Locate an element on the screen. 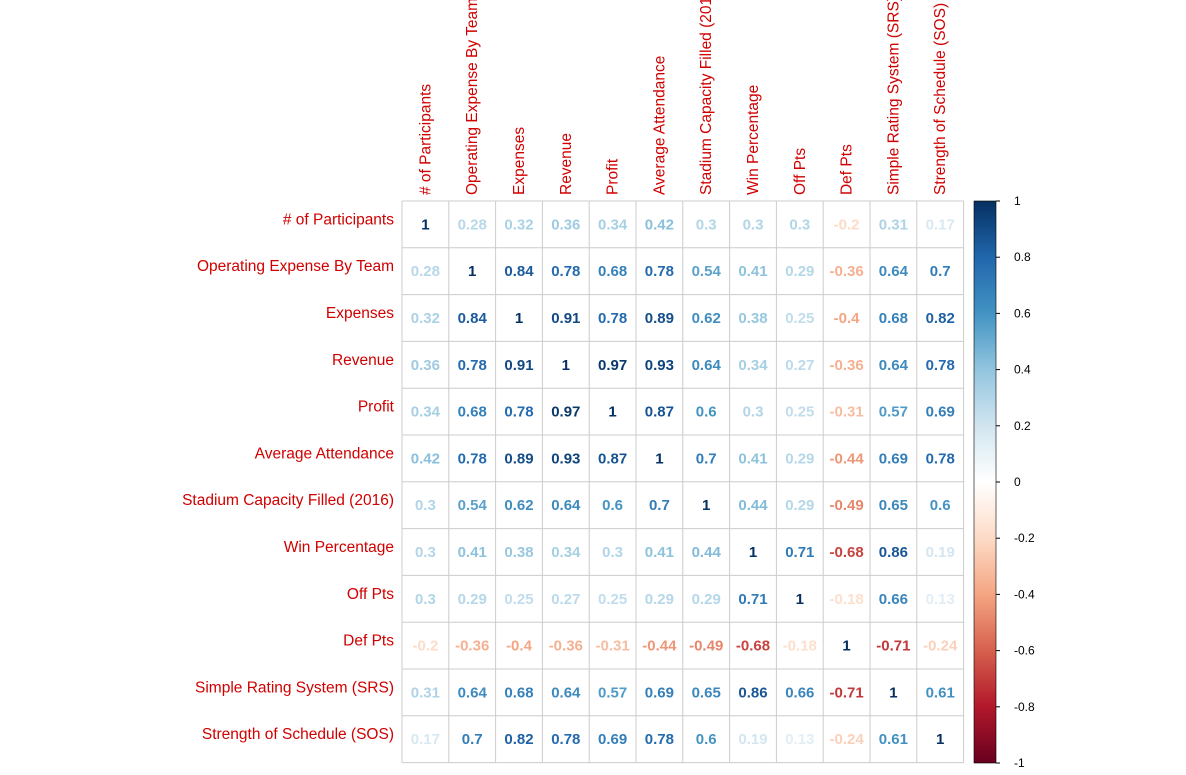 Image resolution: width=1186 pixels, height=775 pixels. colorbar-tick-label: 0 is located at coordinates (1017, 482).